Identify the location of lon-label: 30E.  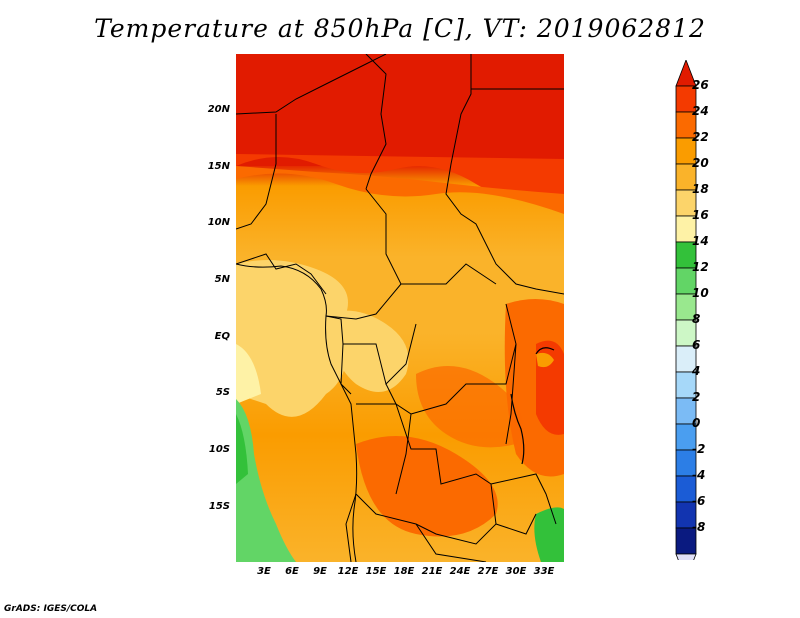
(516, 571).